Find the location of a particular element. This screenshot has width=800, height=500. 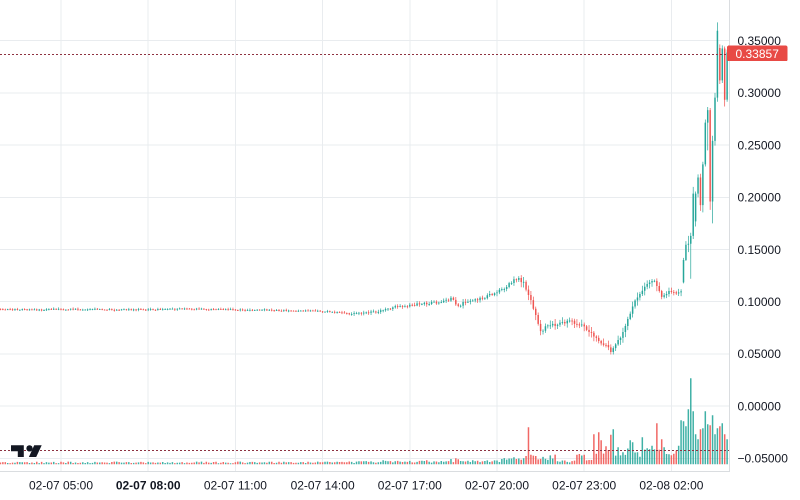

svg-text: 0.35000 is located at coordinates (760, 41).